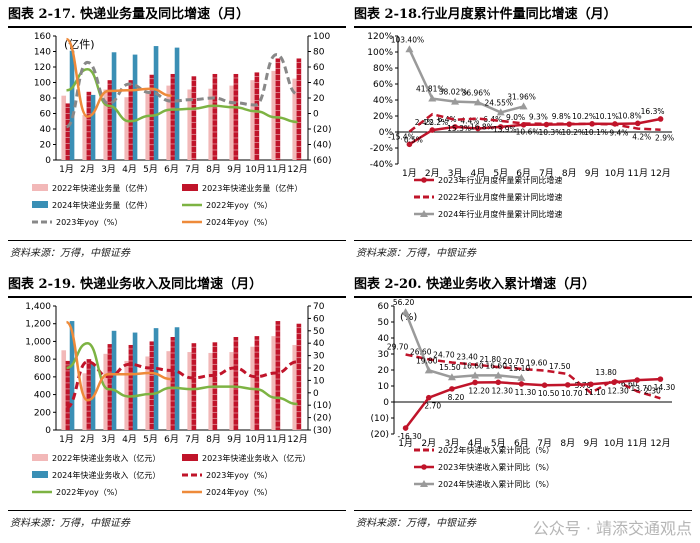 This screenshot has width=700, height=543. Describe the element at coordinates (256, 458) in the screenshot. I see `legend-label: 2023年快递业务收入（亿元）` at that location.